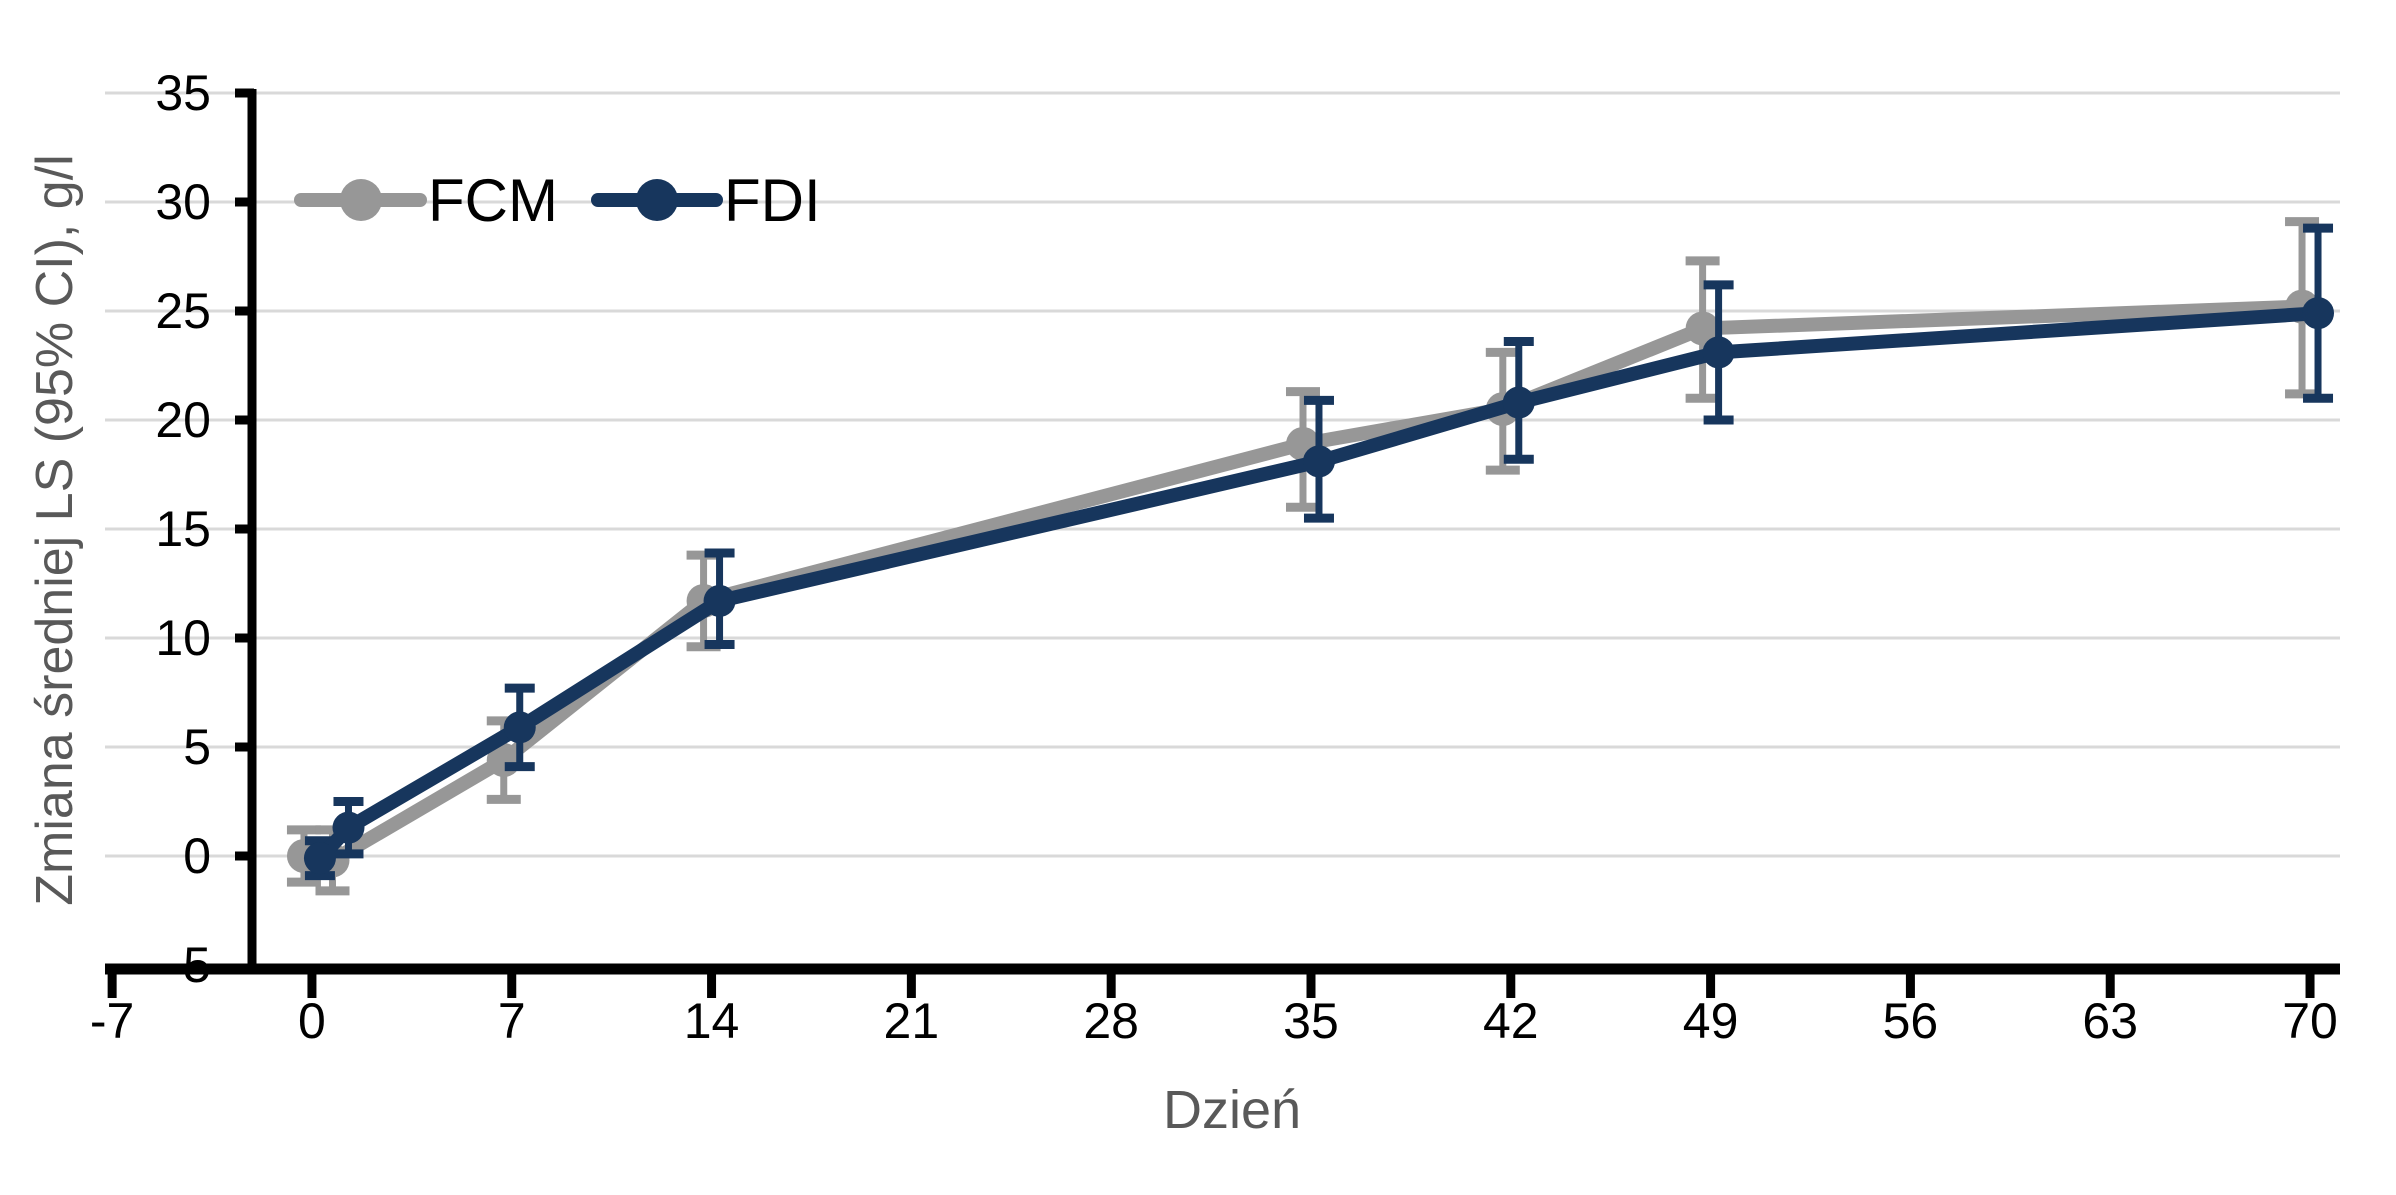  Describe the element at coordinates (912, 1021) in the screenshot. I see `x-tick-label: 21` at that location.